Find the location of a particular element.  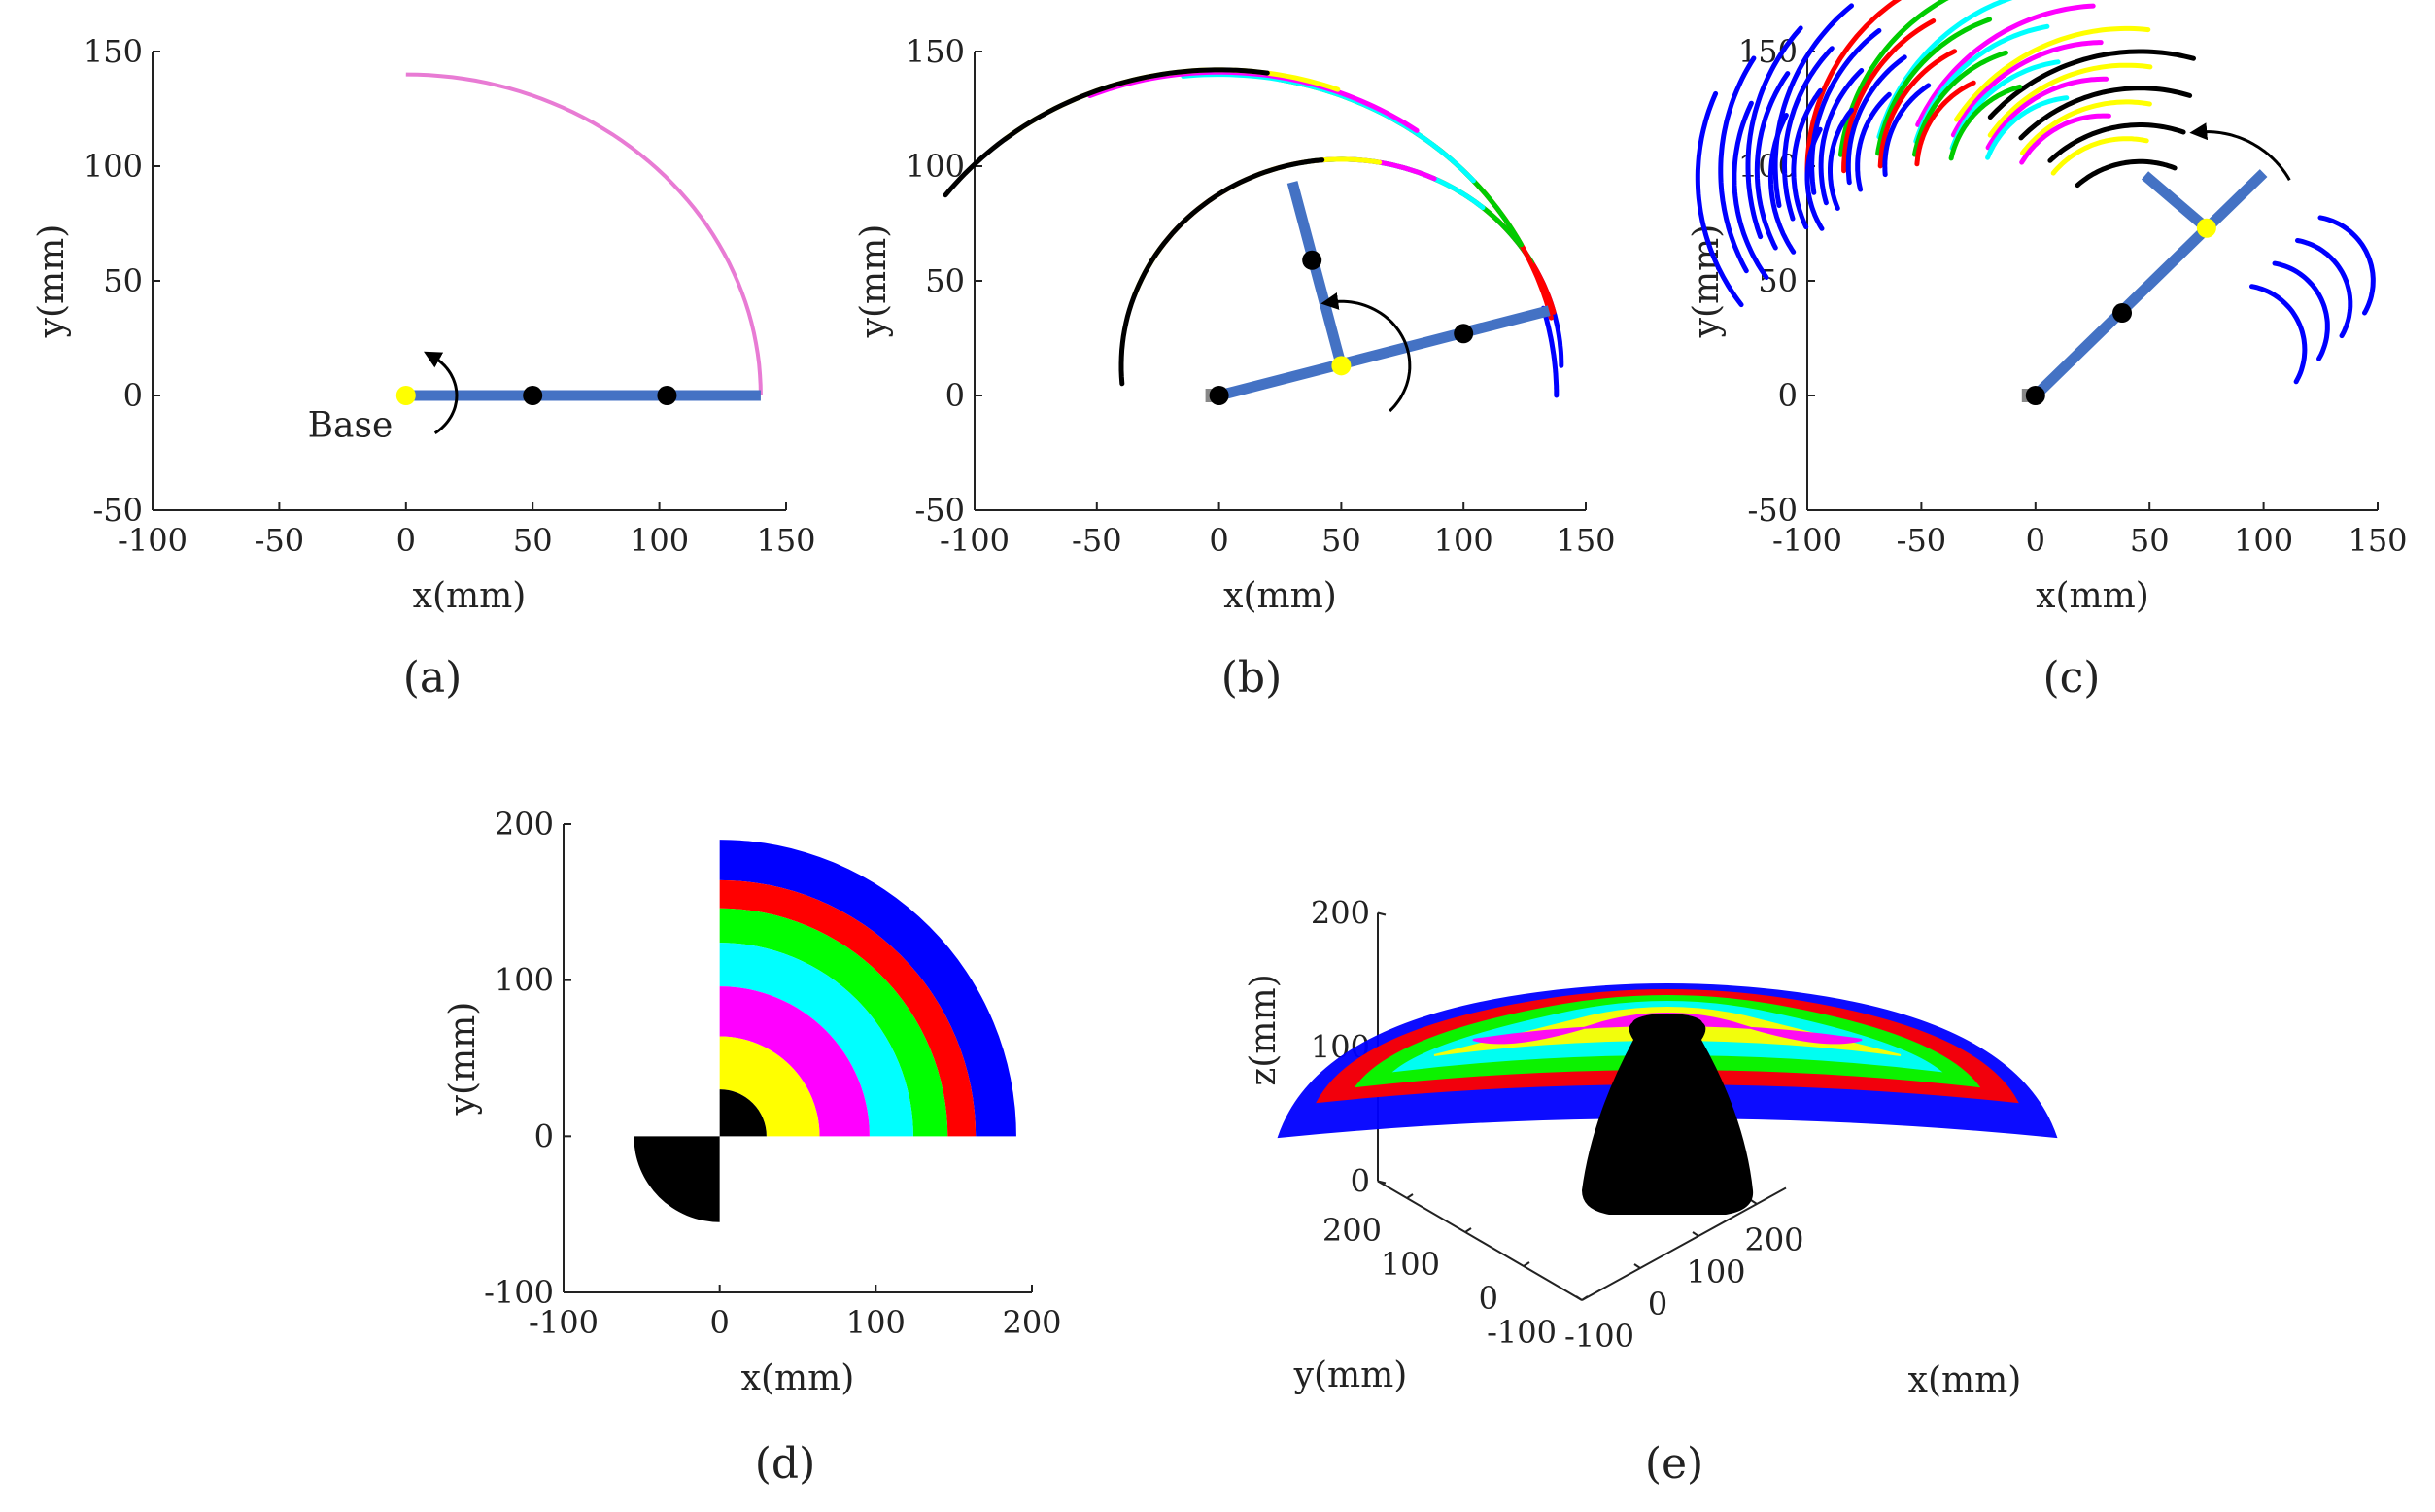

panel-c-label: (c) is located at coordinates (2072, 678).